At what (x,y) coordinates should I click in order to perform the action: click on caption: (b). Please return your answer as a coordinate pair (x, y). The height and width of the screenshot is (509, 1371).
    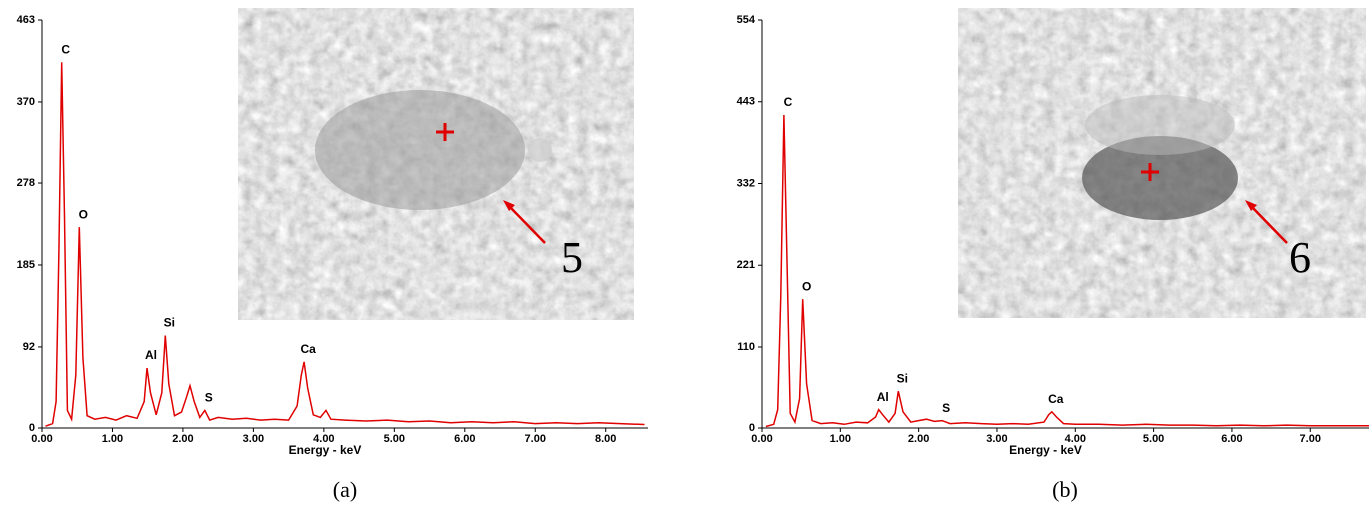
    Looking at the image, I should click on (1065, 489).